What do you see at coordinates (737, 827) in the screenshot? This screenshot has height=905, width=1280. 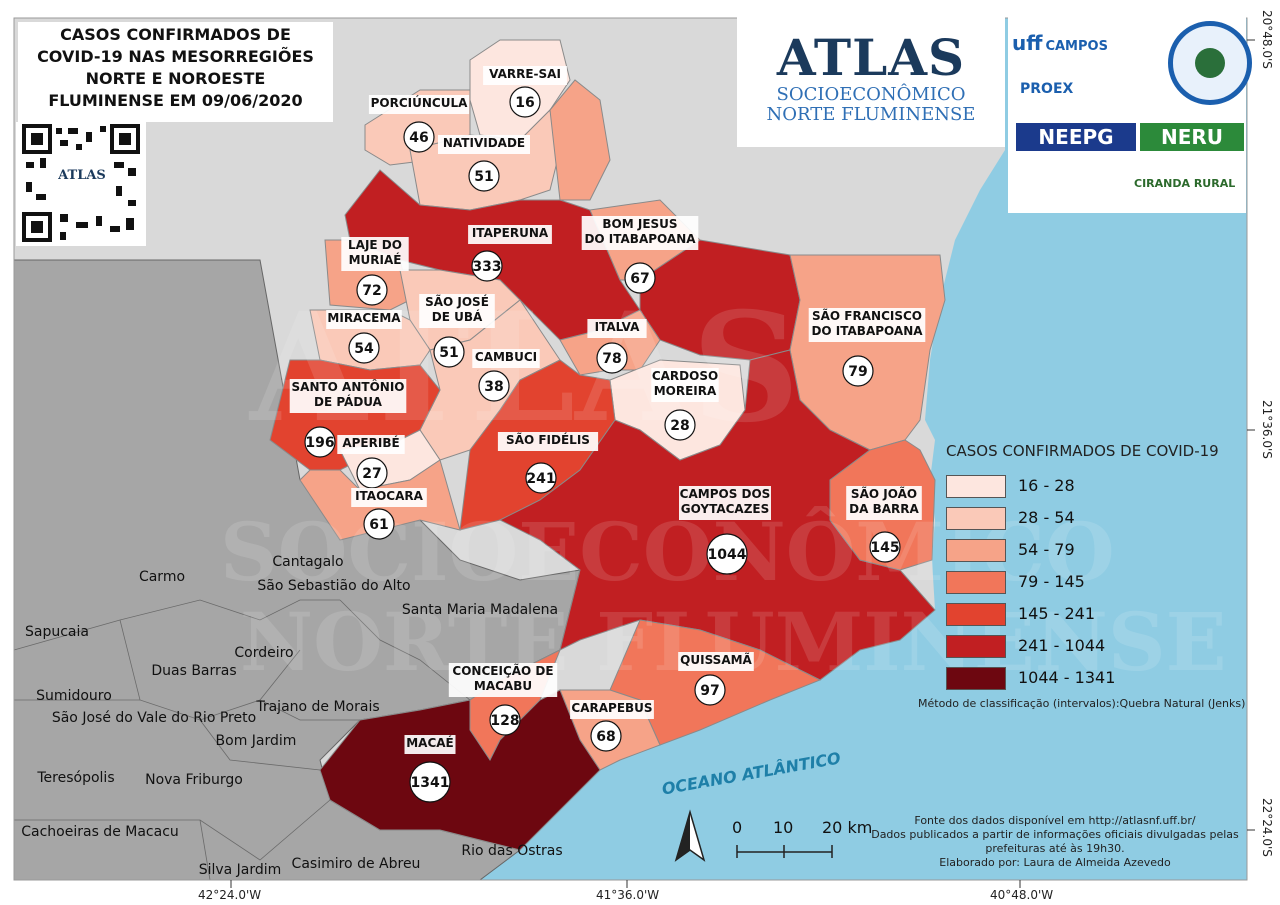 I see `scale-label: 0` at bounding box center [737, 827].